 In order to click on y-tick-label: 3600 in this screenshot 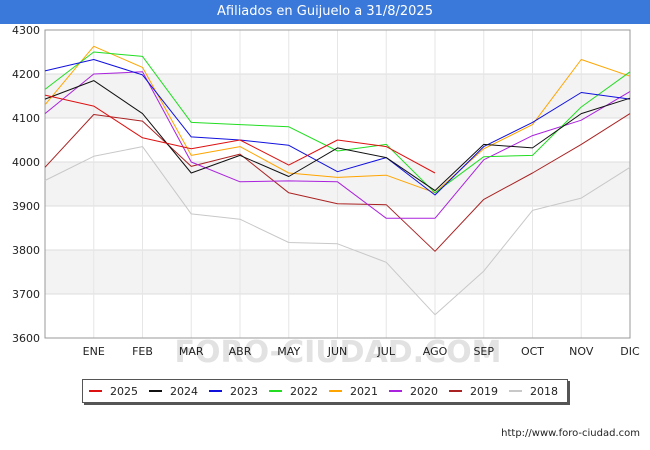, I will do `click(26, 338)`.